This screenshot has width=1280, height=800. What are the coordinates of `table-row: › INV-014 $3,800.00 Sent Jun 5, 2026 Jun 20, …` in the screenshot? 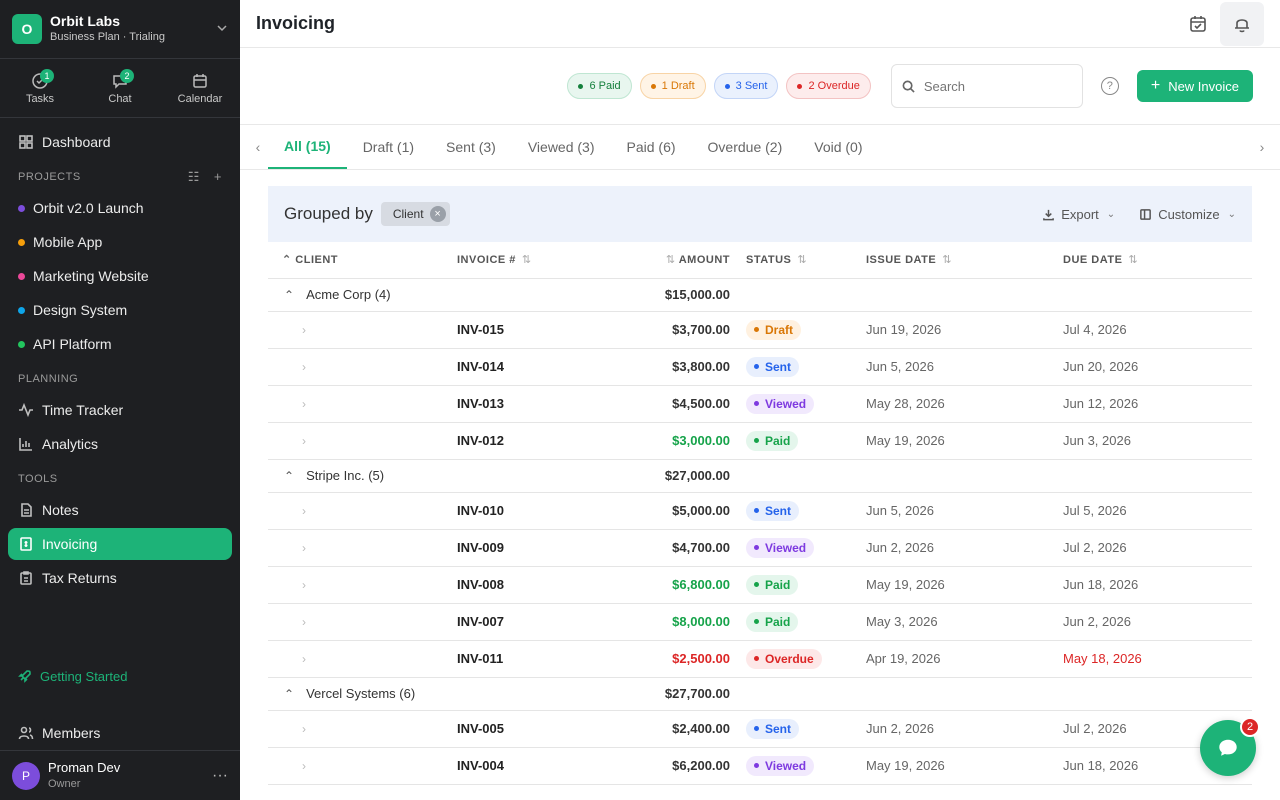 It's located at (760, 367).